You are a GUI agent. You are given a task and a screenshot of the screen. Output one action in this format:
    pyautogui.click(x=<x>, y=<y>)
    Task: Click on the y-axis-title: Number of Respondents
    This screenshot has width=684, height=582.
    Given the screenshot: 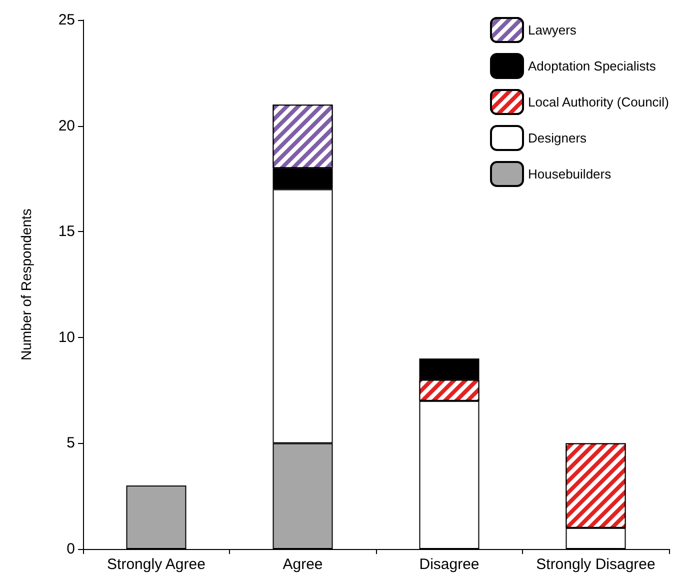 What is the action you would take?
    pyautogui.click(x=26, y=284)
    